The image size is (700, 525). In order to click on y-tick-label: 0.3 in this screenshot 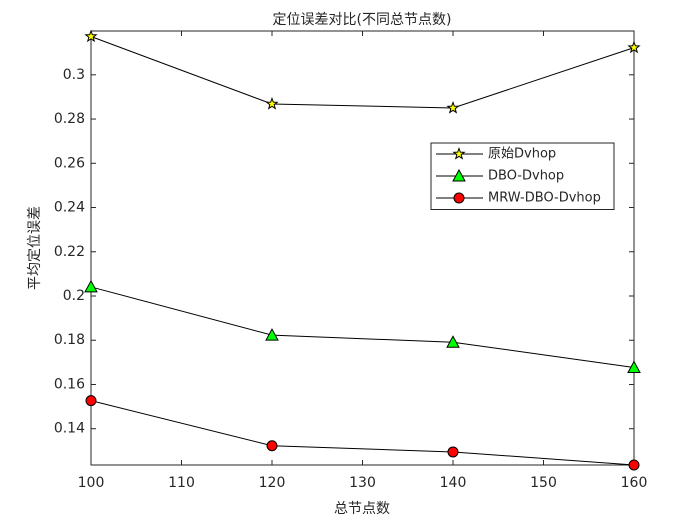, I will do `click(74, 75)`.